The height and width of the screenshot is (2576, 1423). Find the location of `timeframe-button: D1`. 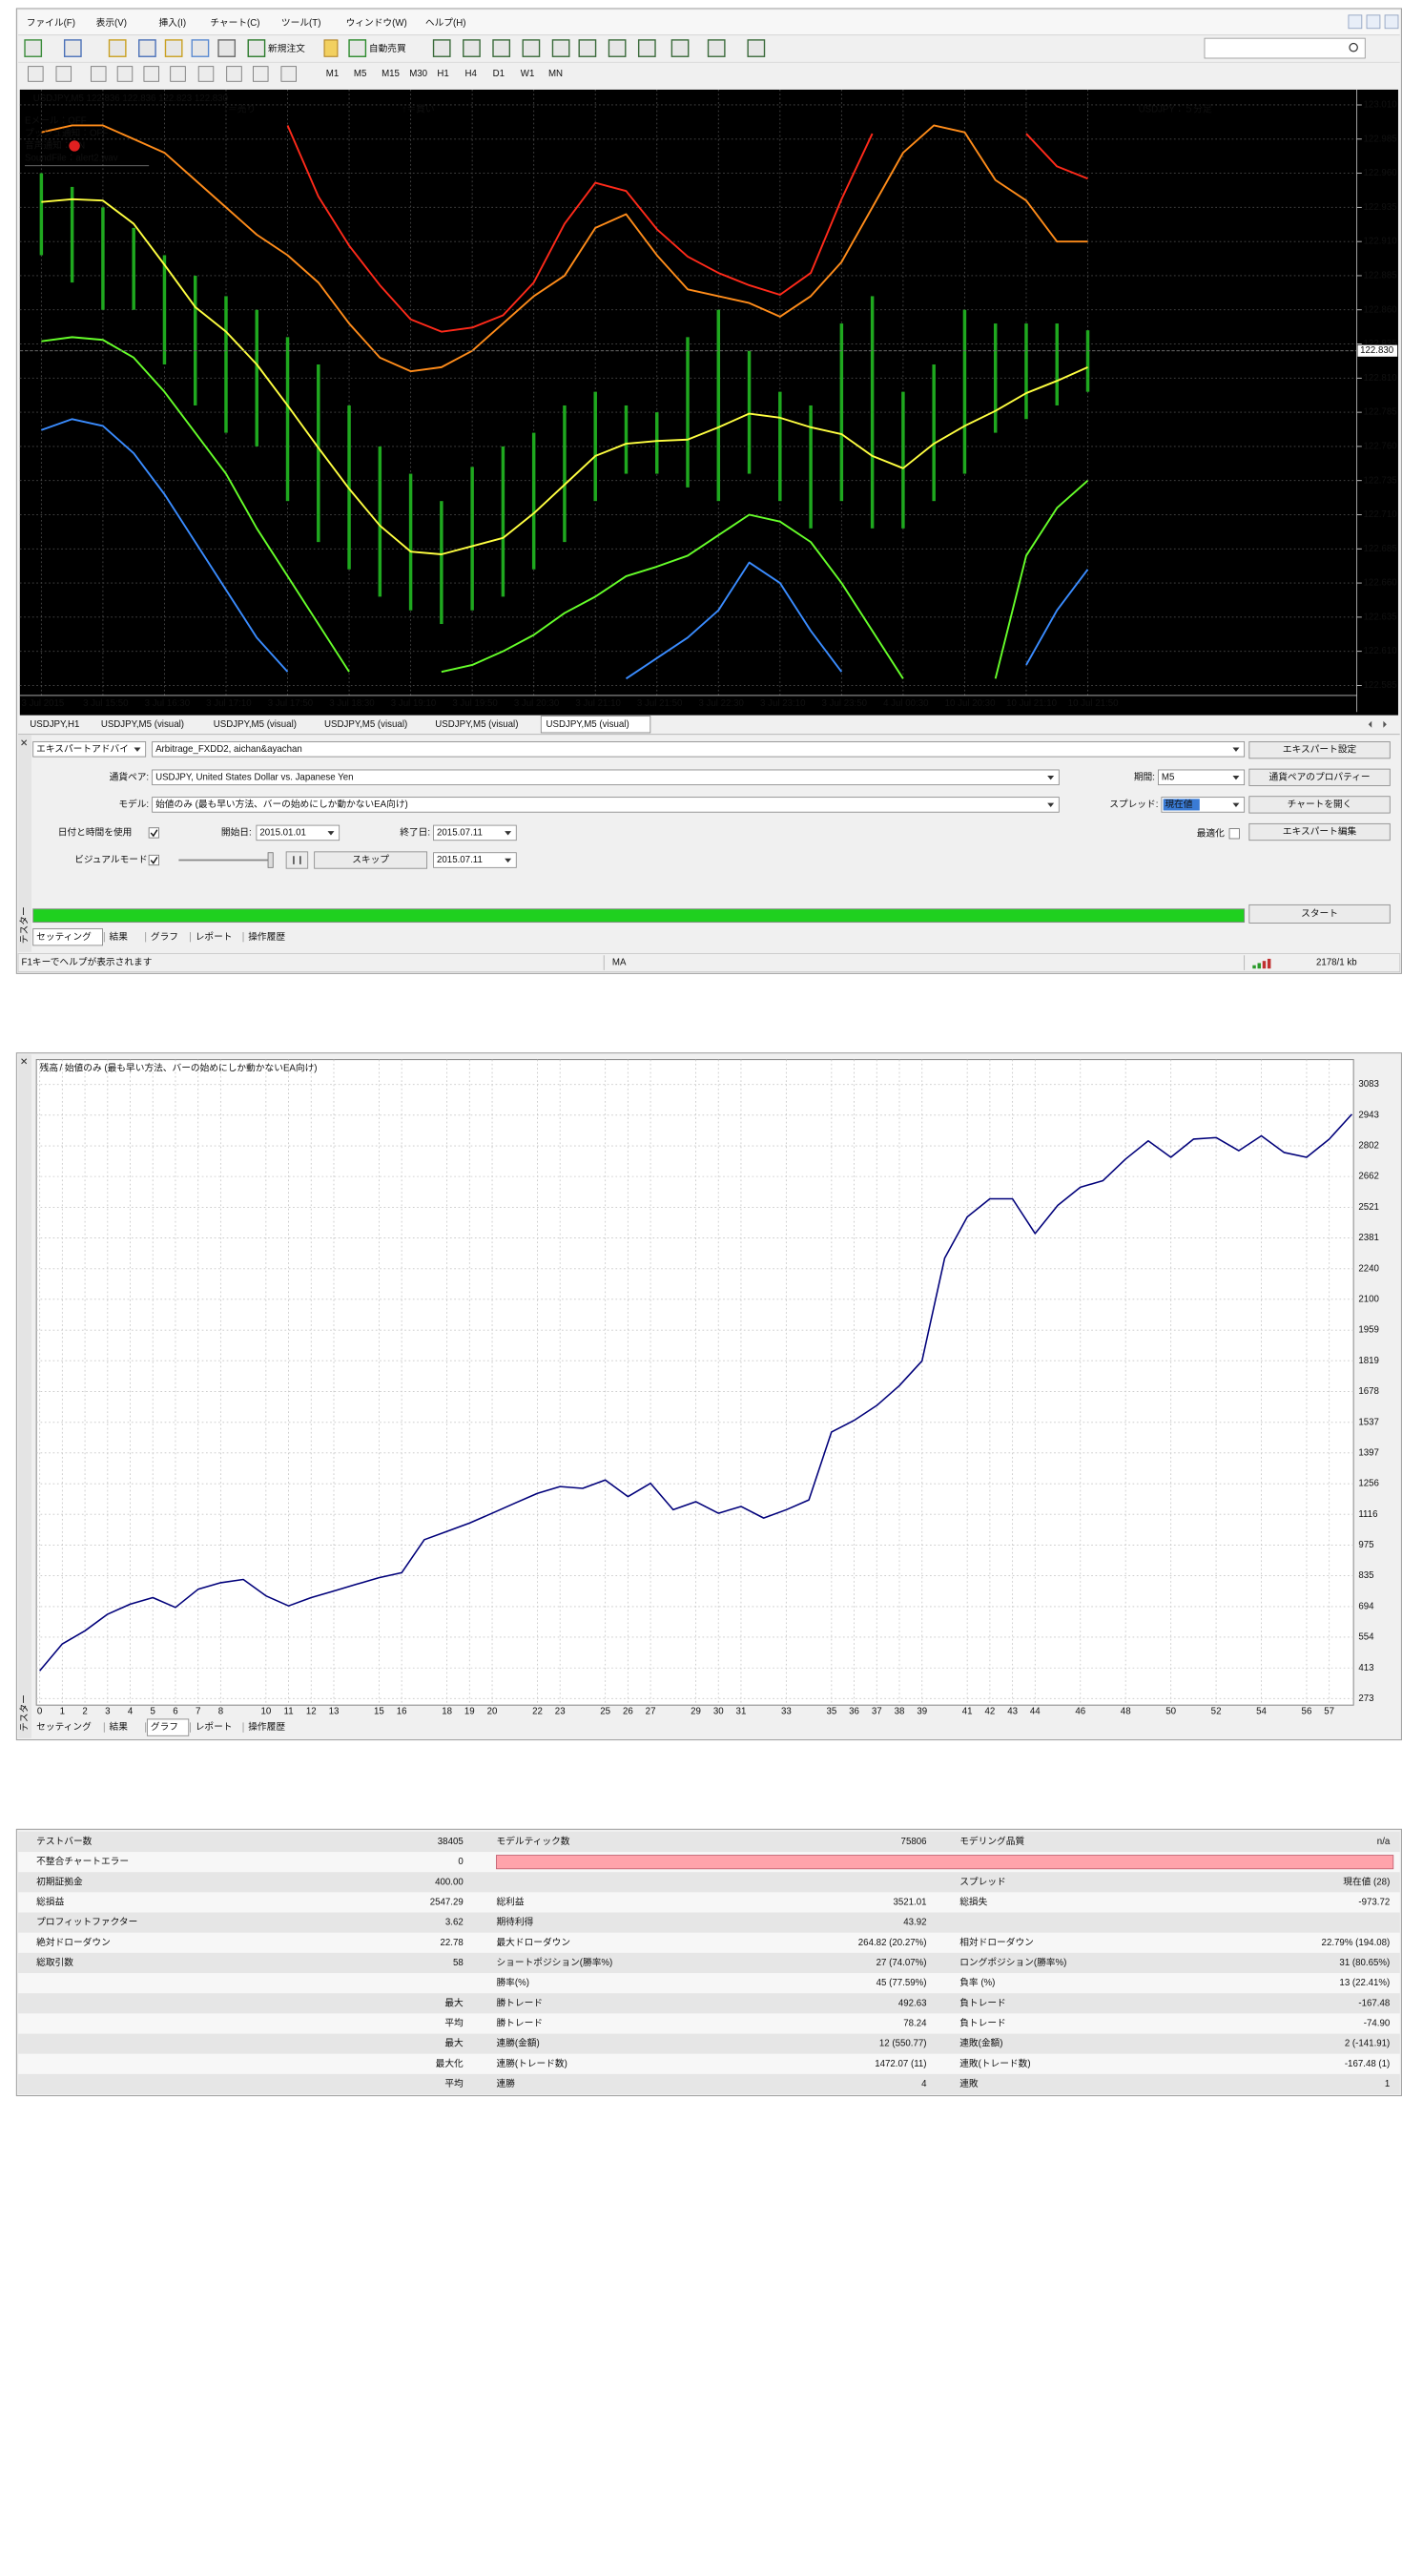

timeframe-button: D1 is located at coordinates (499, 74).